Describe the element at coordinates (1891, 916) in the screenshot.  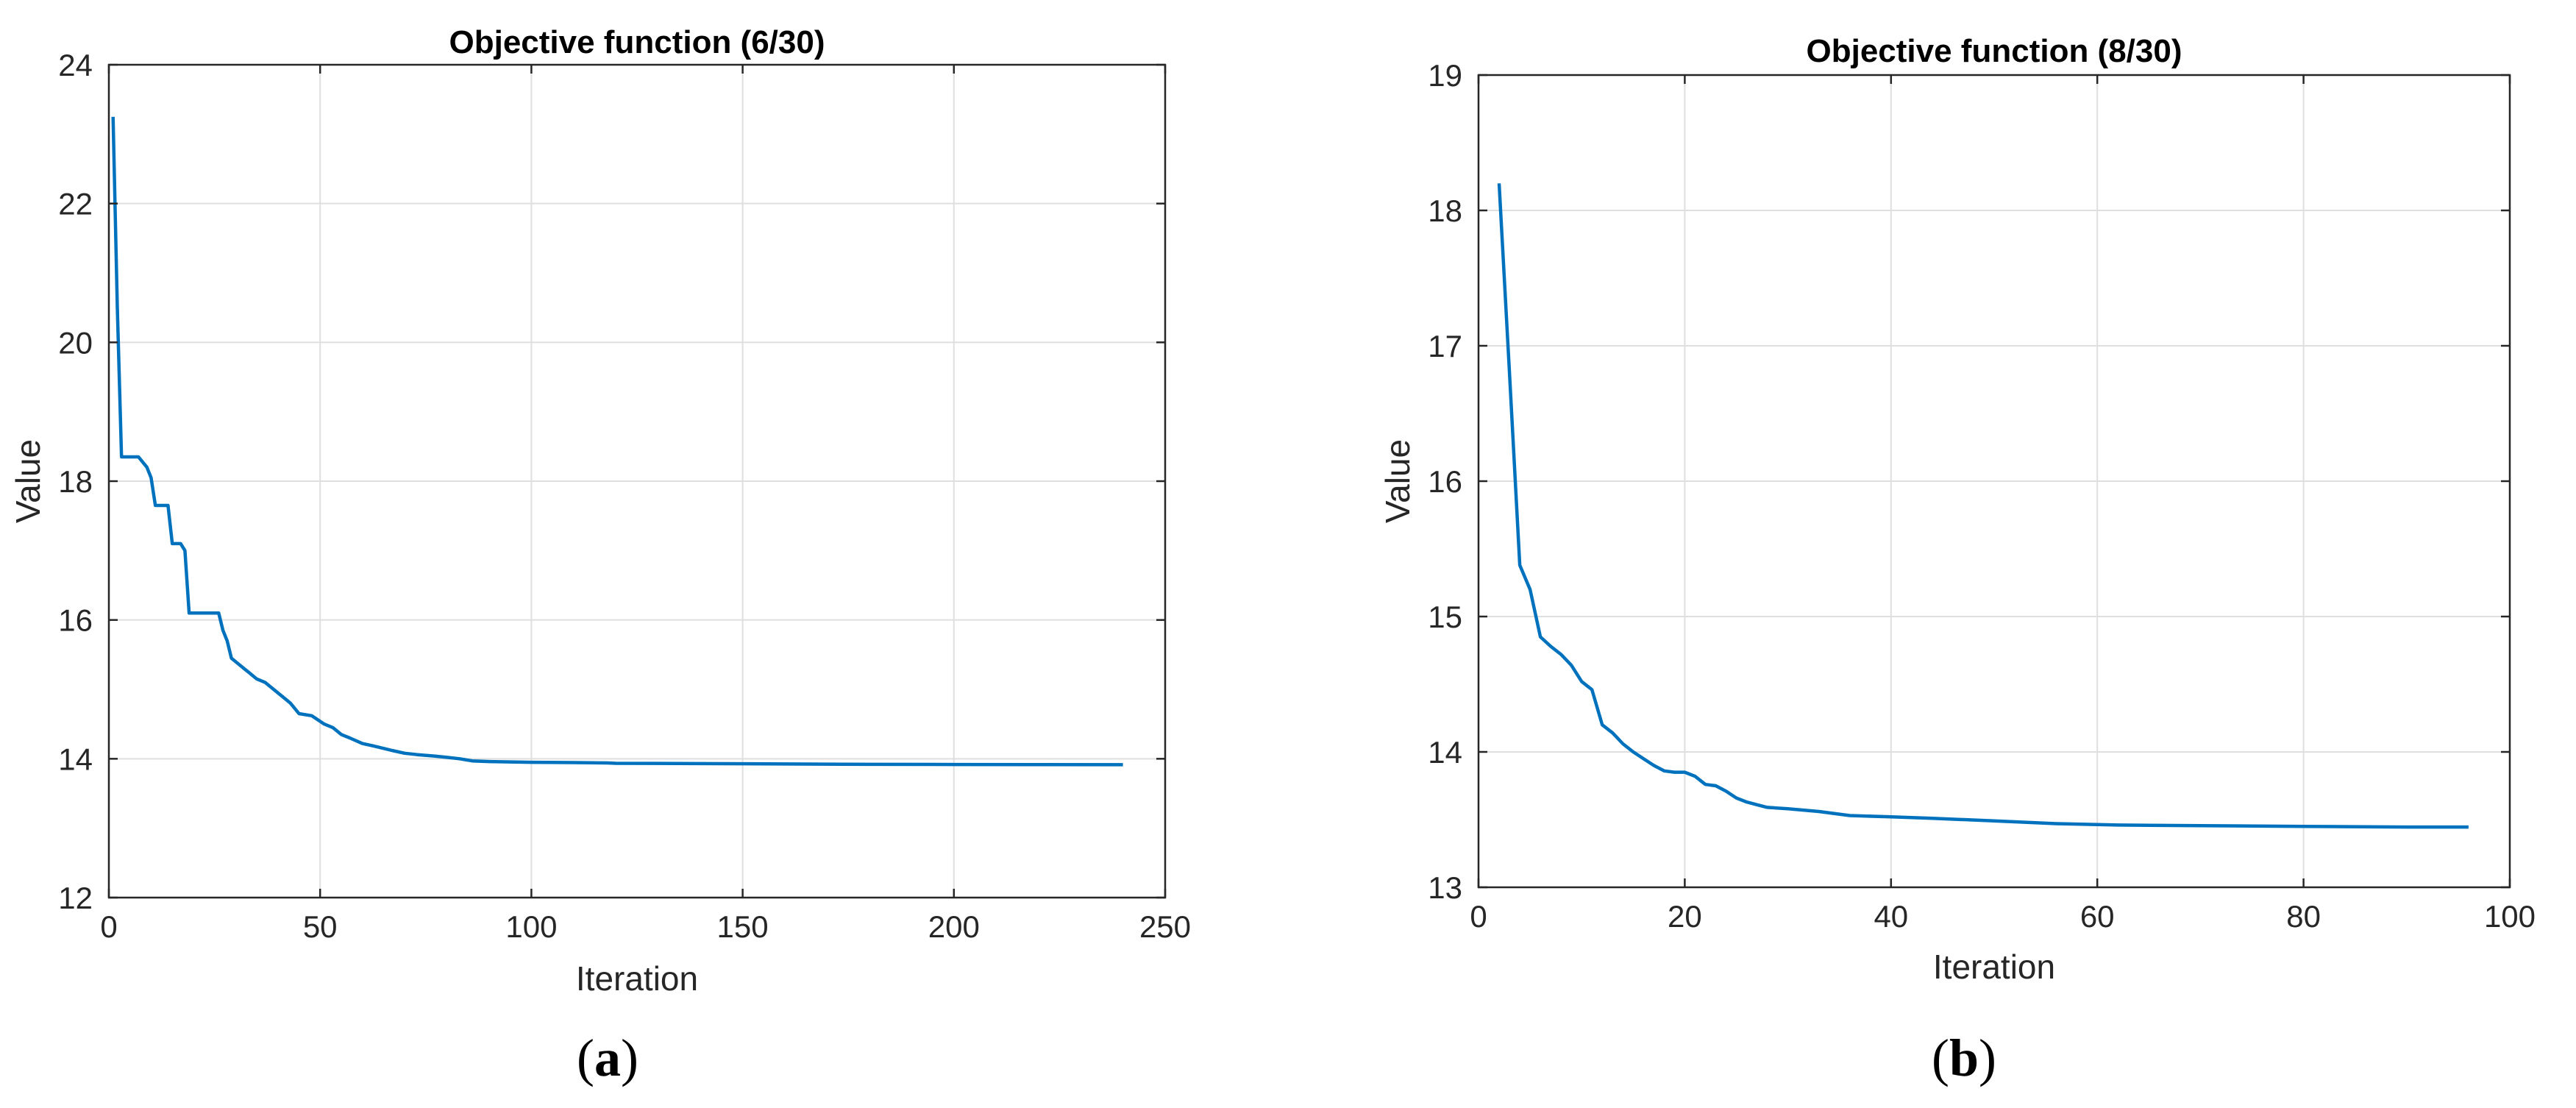
I see `x-tick-label: 40` at that location.